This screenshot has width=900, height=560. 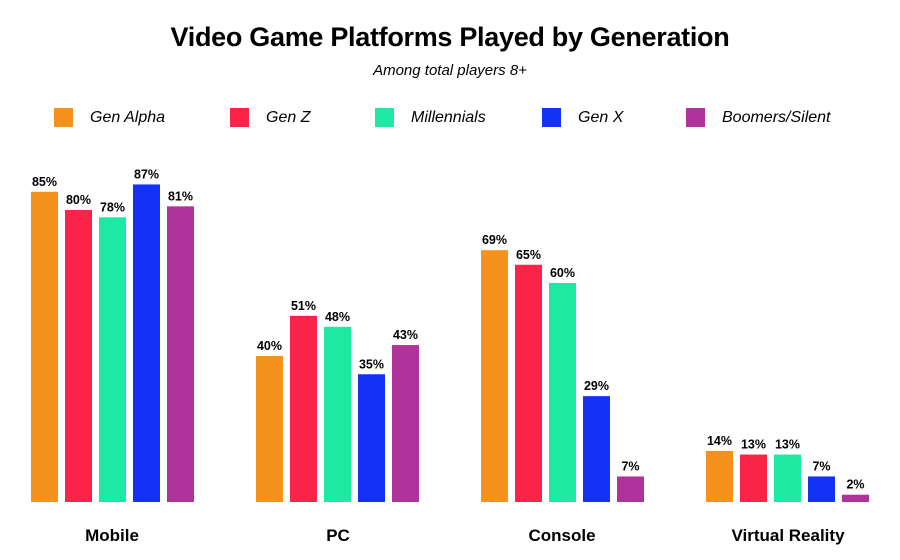 I want to click on bar-pc-gen-z, so click(x=303, y=408).